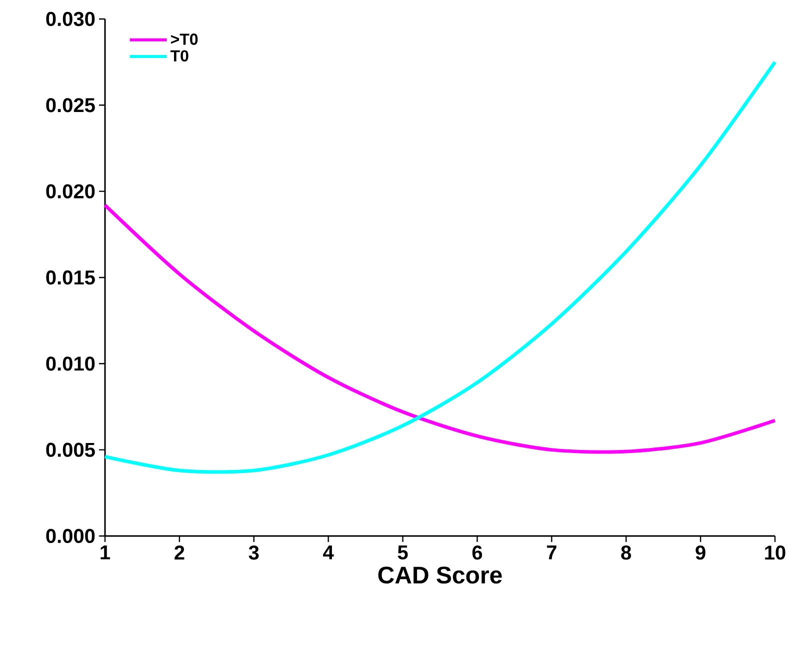 This screenshot has width=798, height=656. Describe the element at coordinates (701, 553) in the screenshot. I see `x-tick-label: 9` at that location.